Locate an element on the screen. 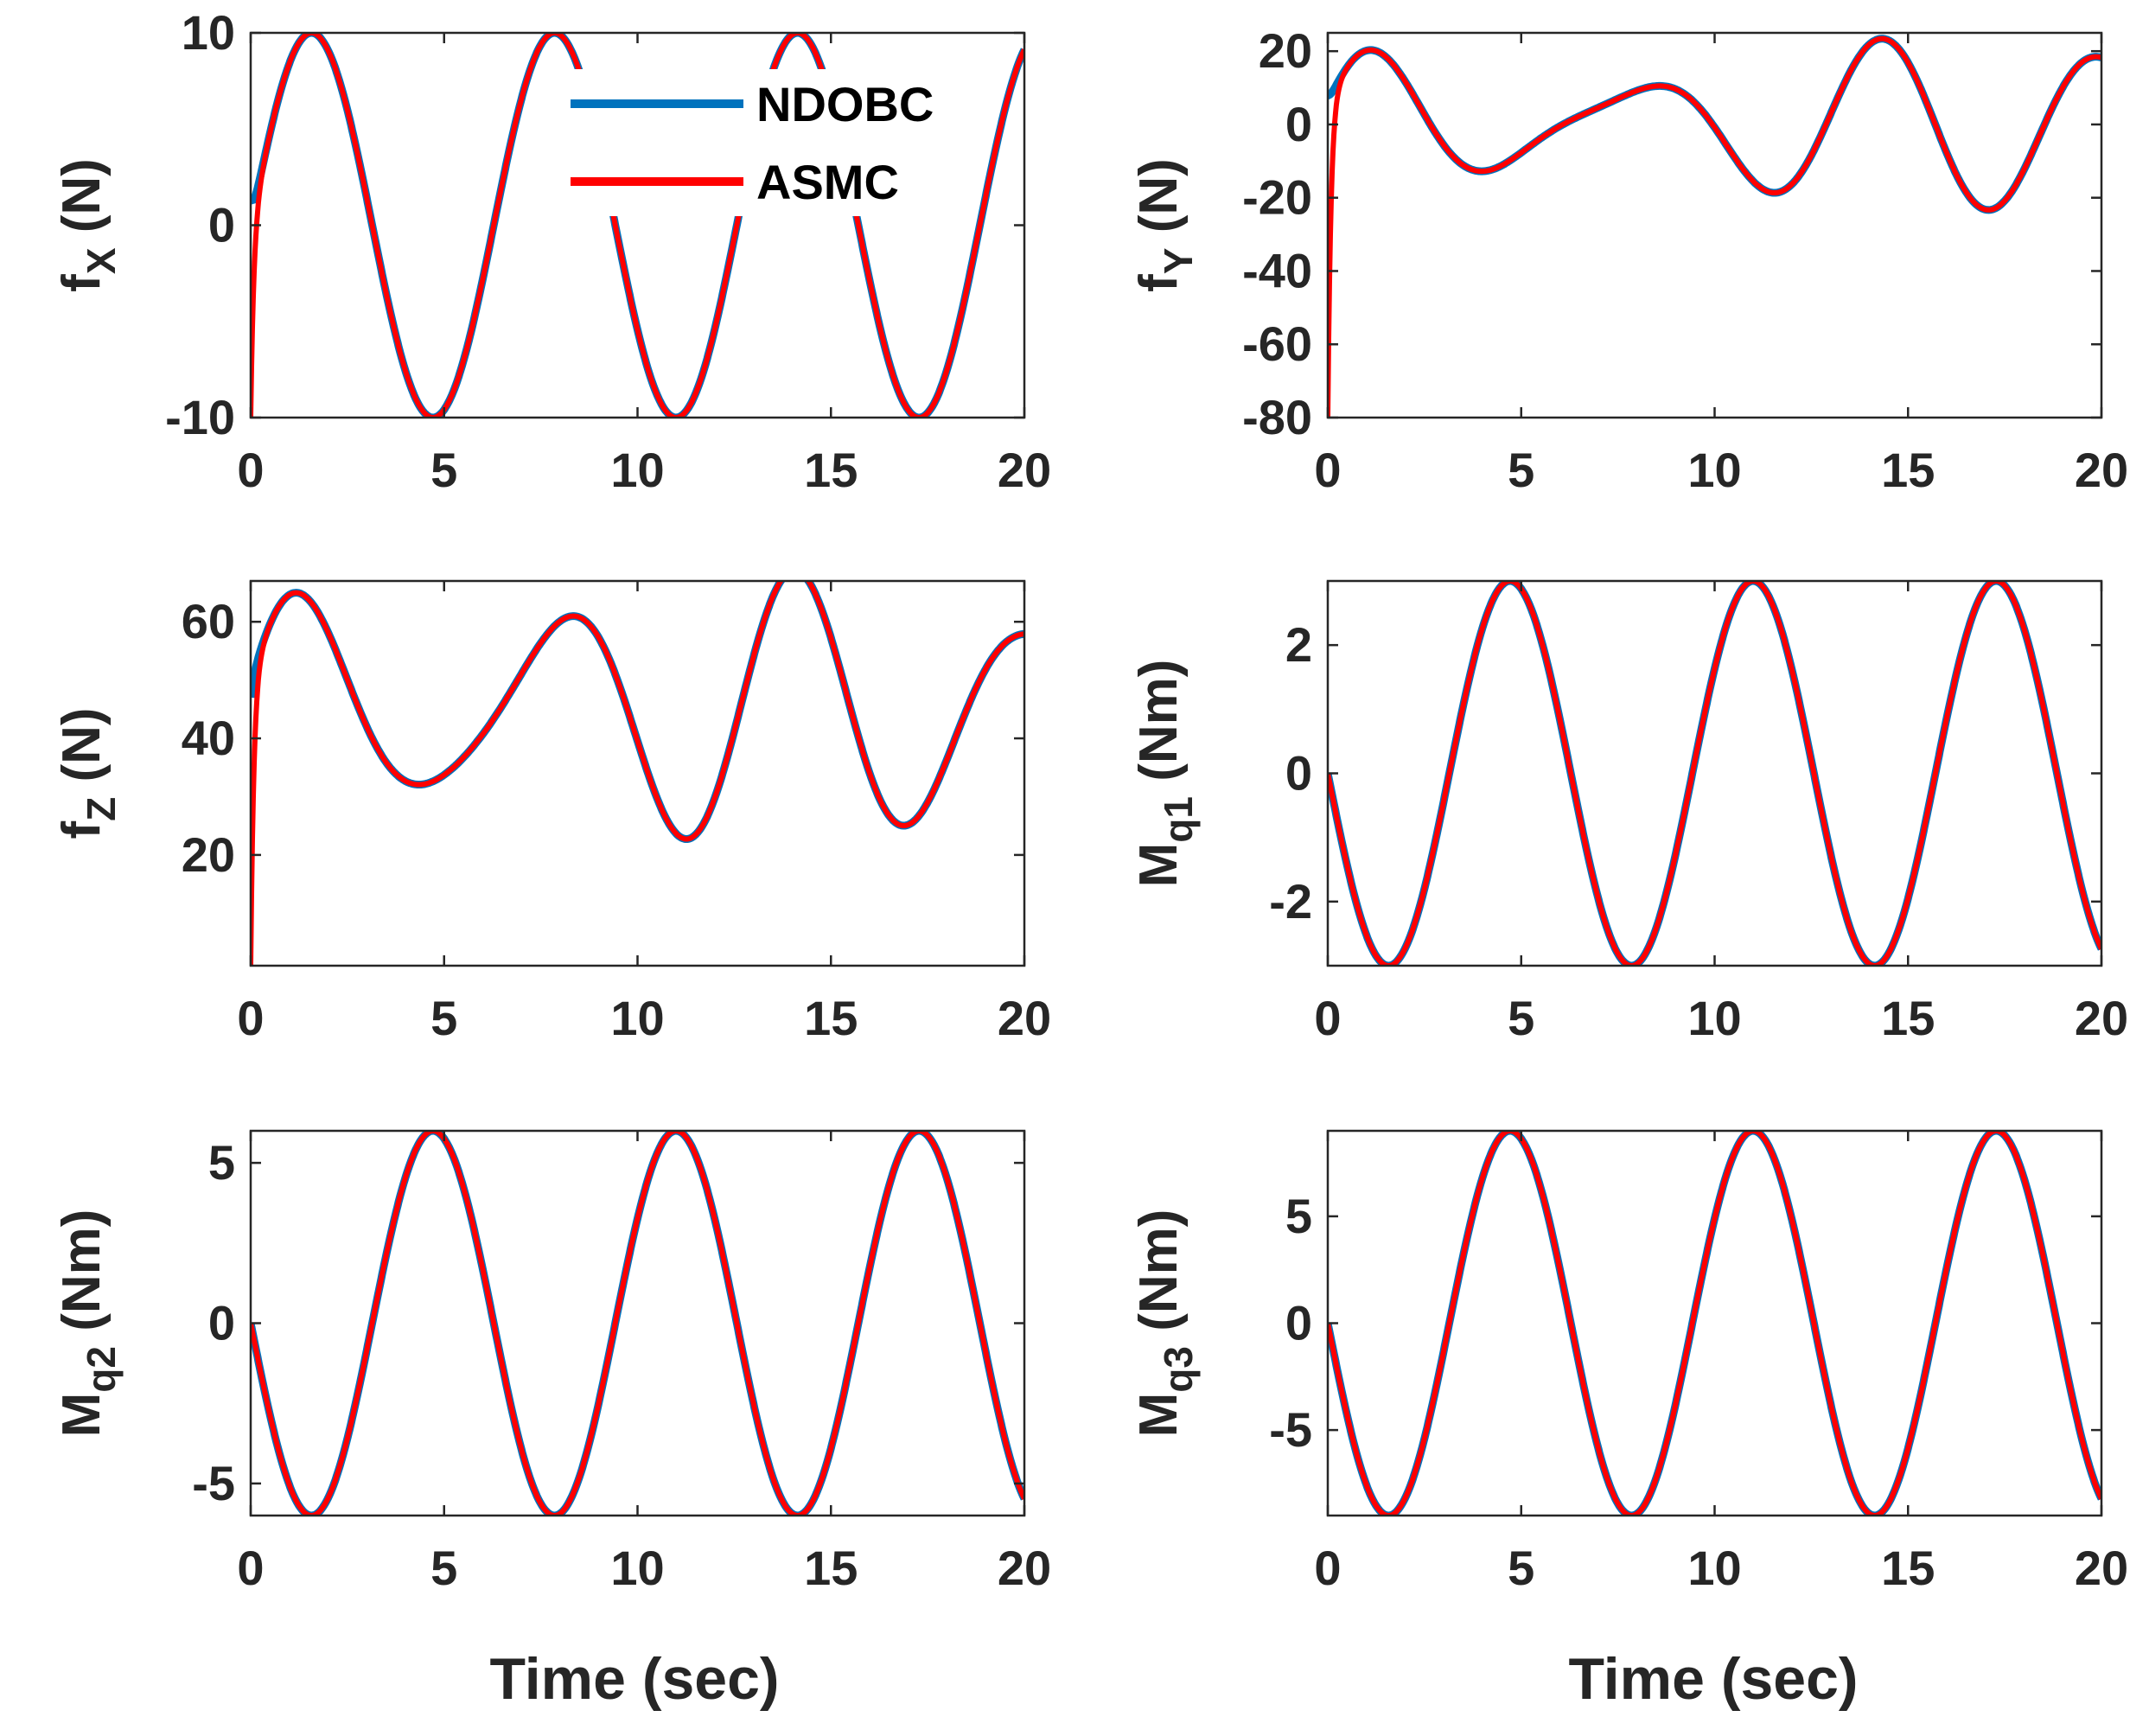 The height and width of the screenshot is (1736, 2149). y-axis-label-mq3: Mq3 (Nm) is located at coordinates (1165, 1323).